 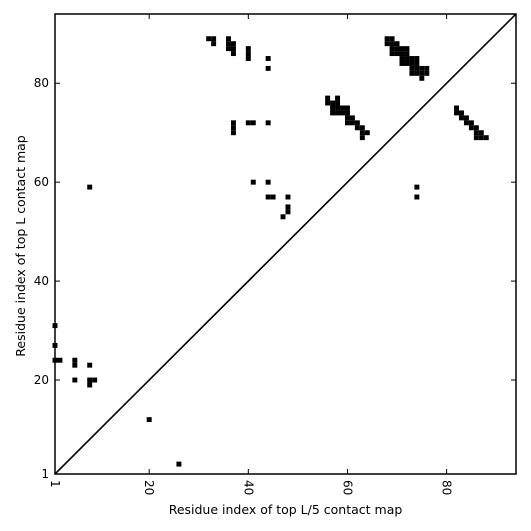 I want to click on y-axis-label: Residue index of top L contact map, so click(x=20, y=245).